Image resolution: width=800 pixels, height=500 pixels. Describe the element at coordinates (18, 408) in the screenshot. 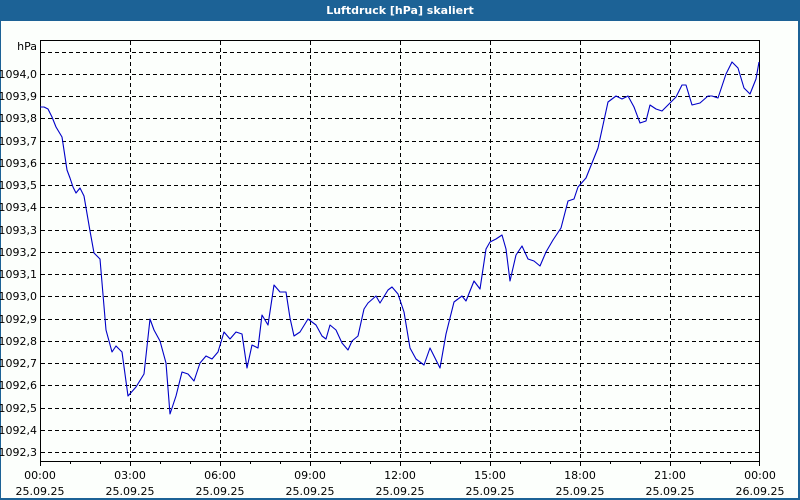

I see `y-tick-label: 1092,5` at that location.